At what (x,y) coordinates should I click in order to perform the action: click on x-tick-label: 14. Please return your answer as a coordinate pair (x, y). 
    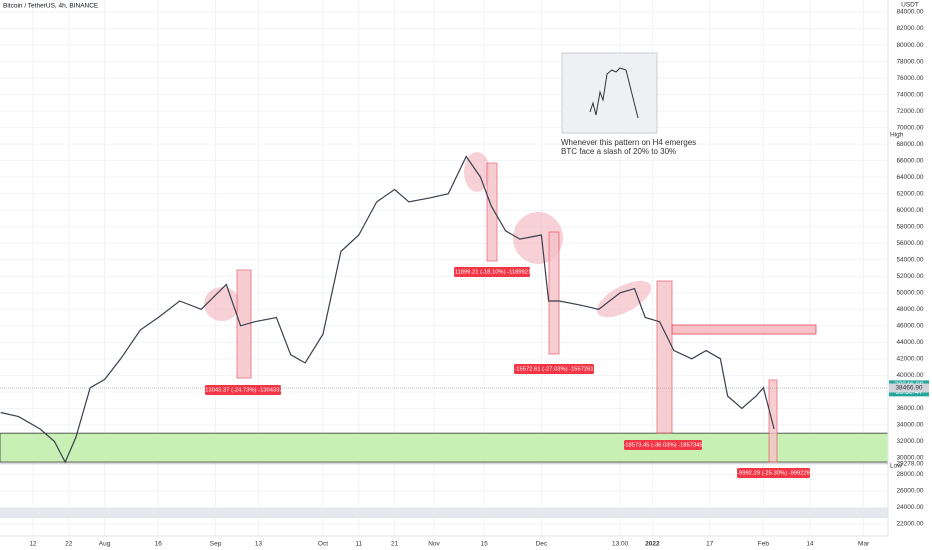
    Looking at the image, I should click on (810, 544).